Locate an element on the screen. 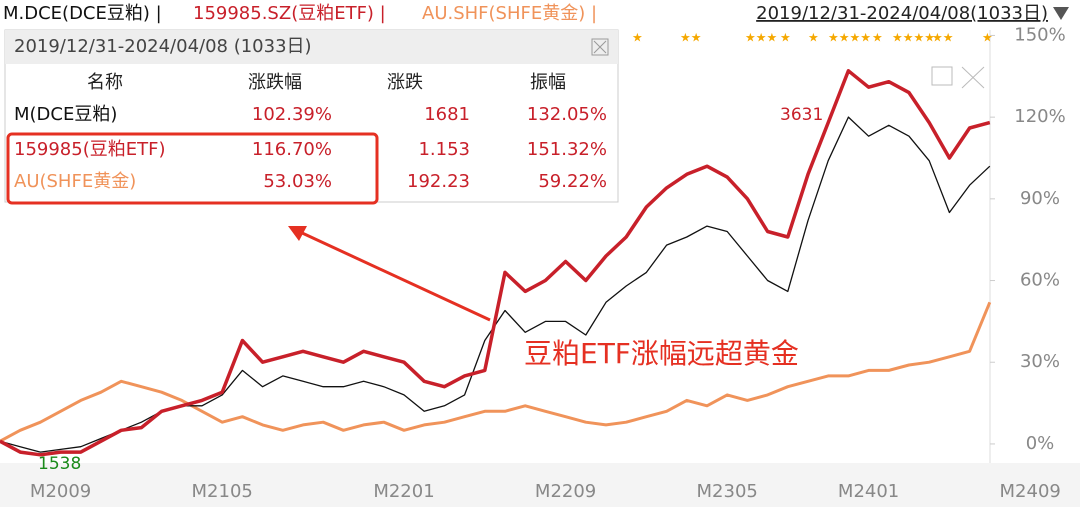 Image resolution: width=1080 pixels, height=511 pixels. x-tick-label: M2201 is located at coordinates (403, 491).